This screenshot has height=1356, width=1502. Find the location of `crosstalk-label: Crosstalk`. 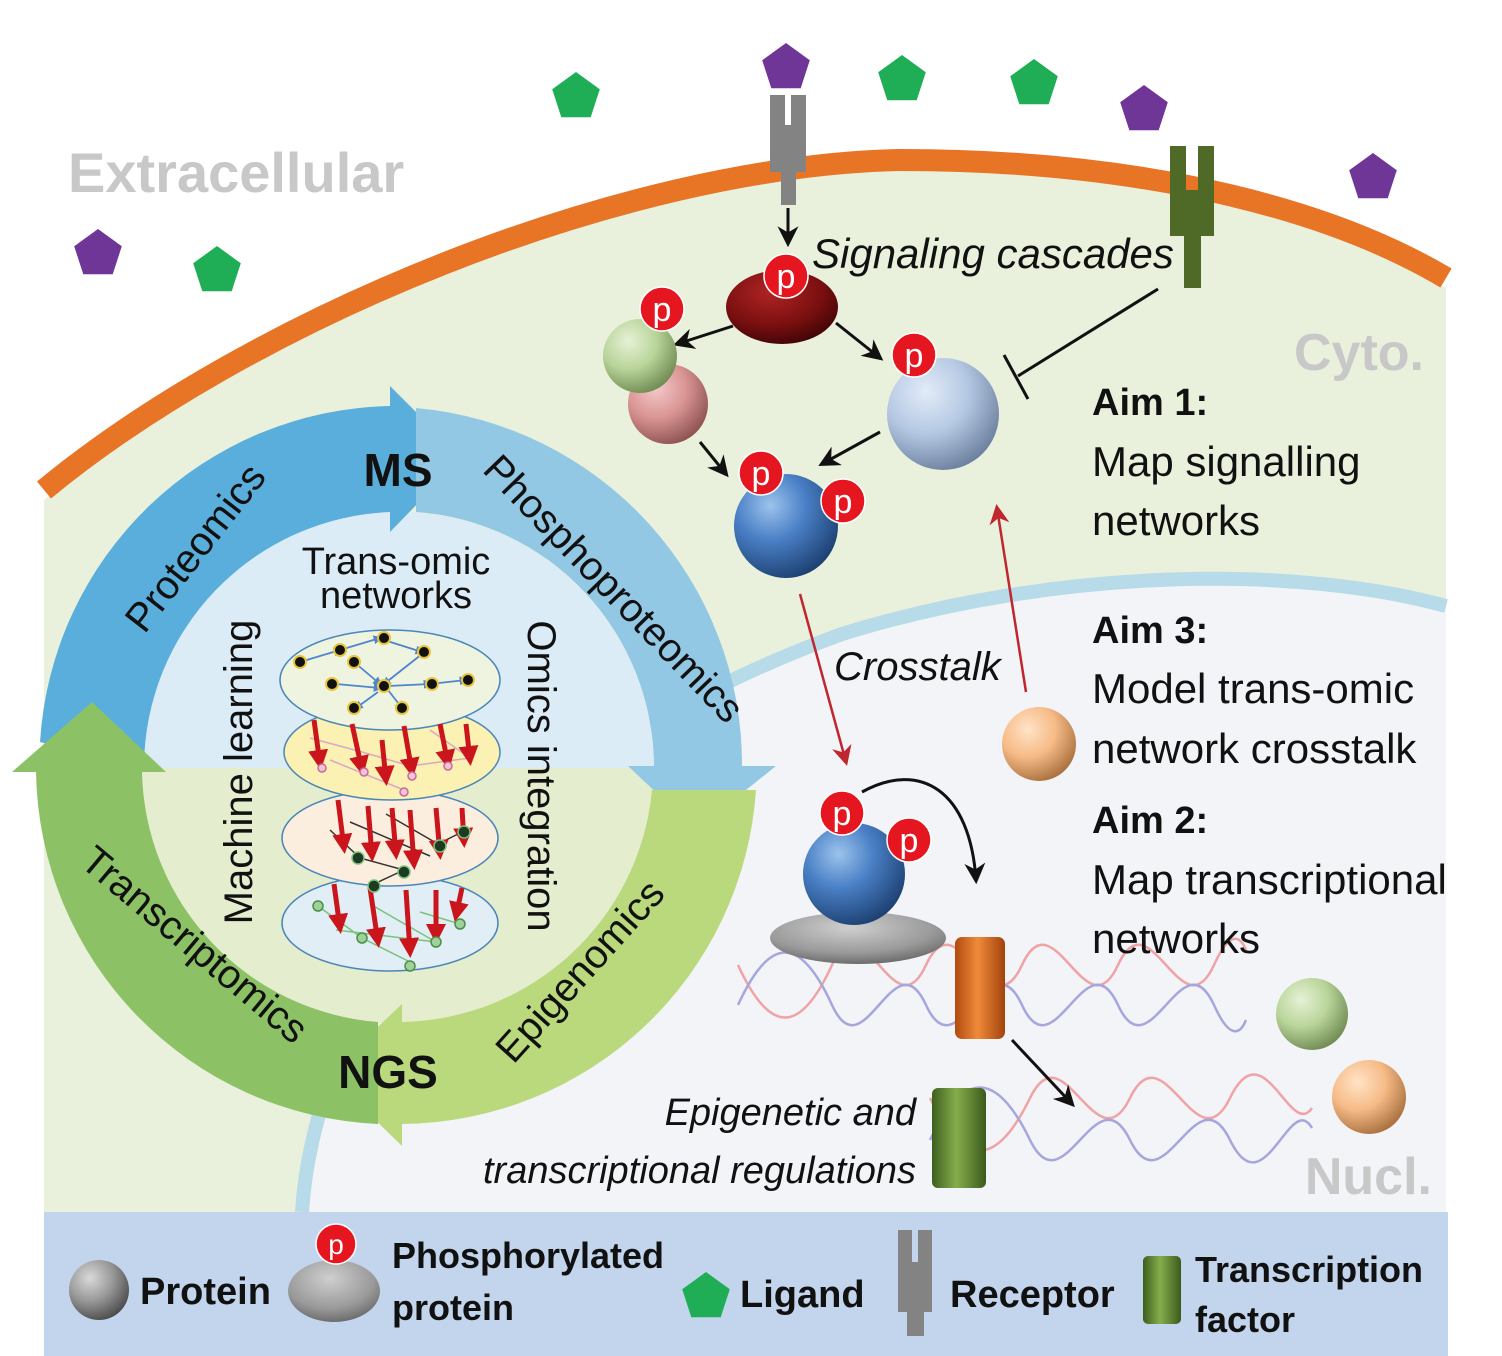

crosstalk-label: Crosstalk is located at coordinates (918, 667).